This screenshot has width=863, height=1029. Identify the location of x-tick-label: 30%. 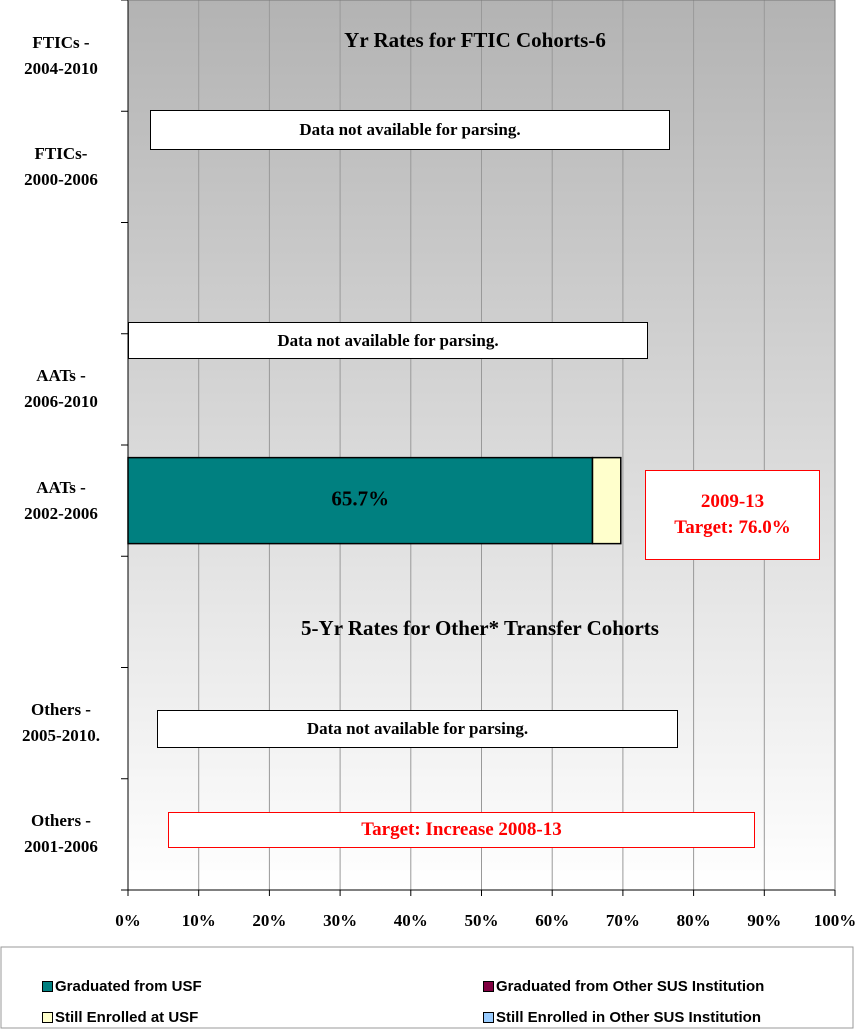
(340, 920).